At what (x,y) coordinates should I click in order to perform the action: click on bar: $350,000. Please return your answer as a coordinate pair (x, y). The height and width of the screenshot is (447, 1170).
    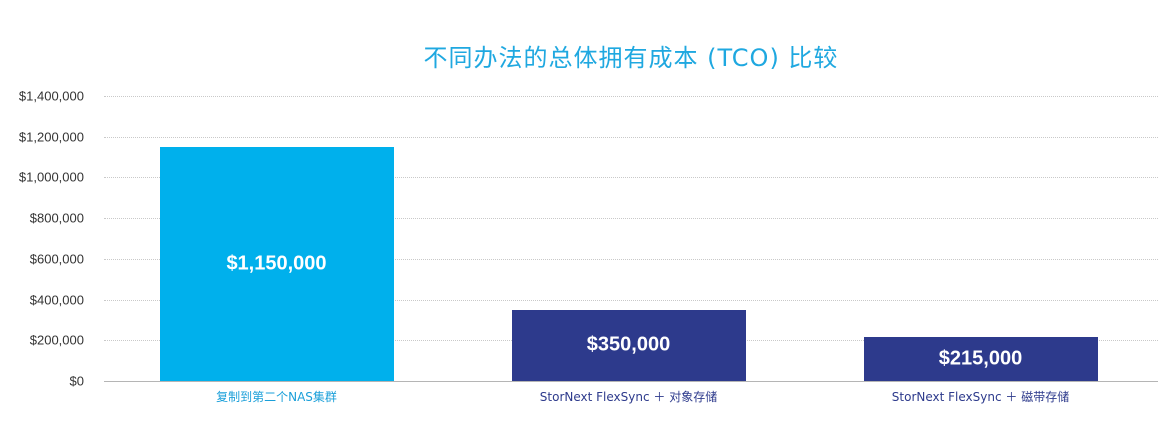
    Looking at the image, I should click on (628, 345).